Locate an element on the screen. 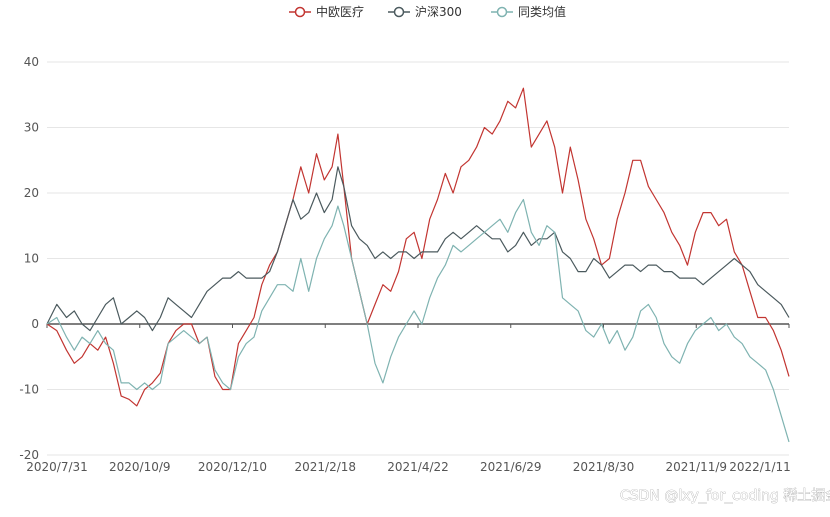 Image resolution: width=830 pixels, height=517 pixels. y-tick-label: 10 is located at coordinates (31, 259).